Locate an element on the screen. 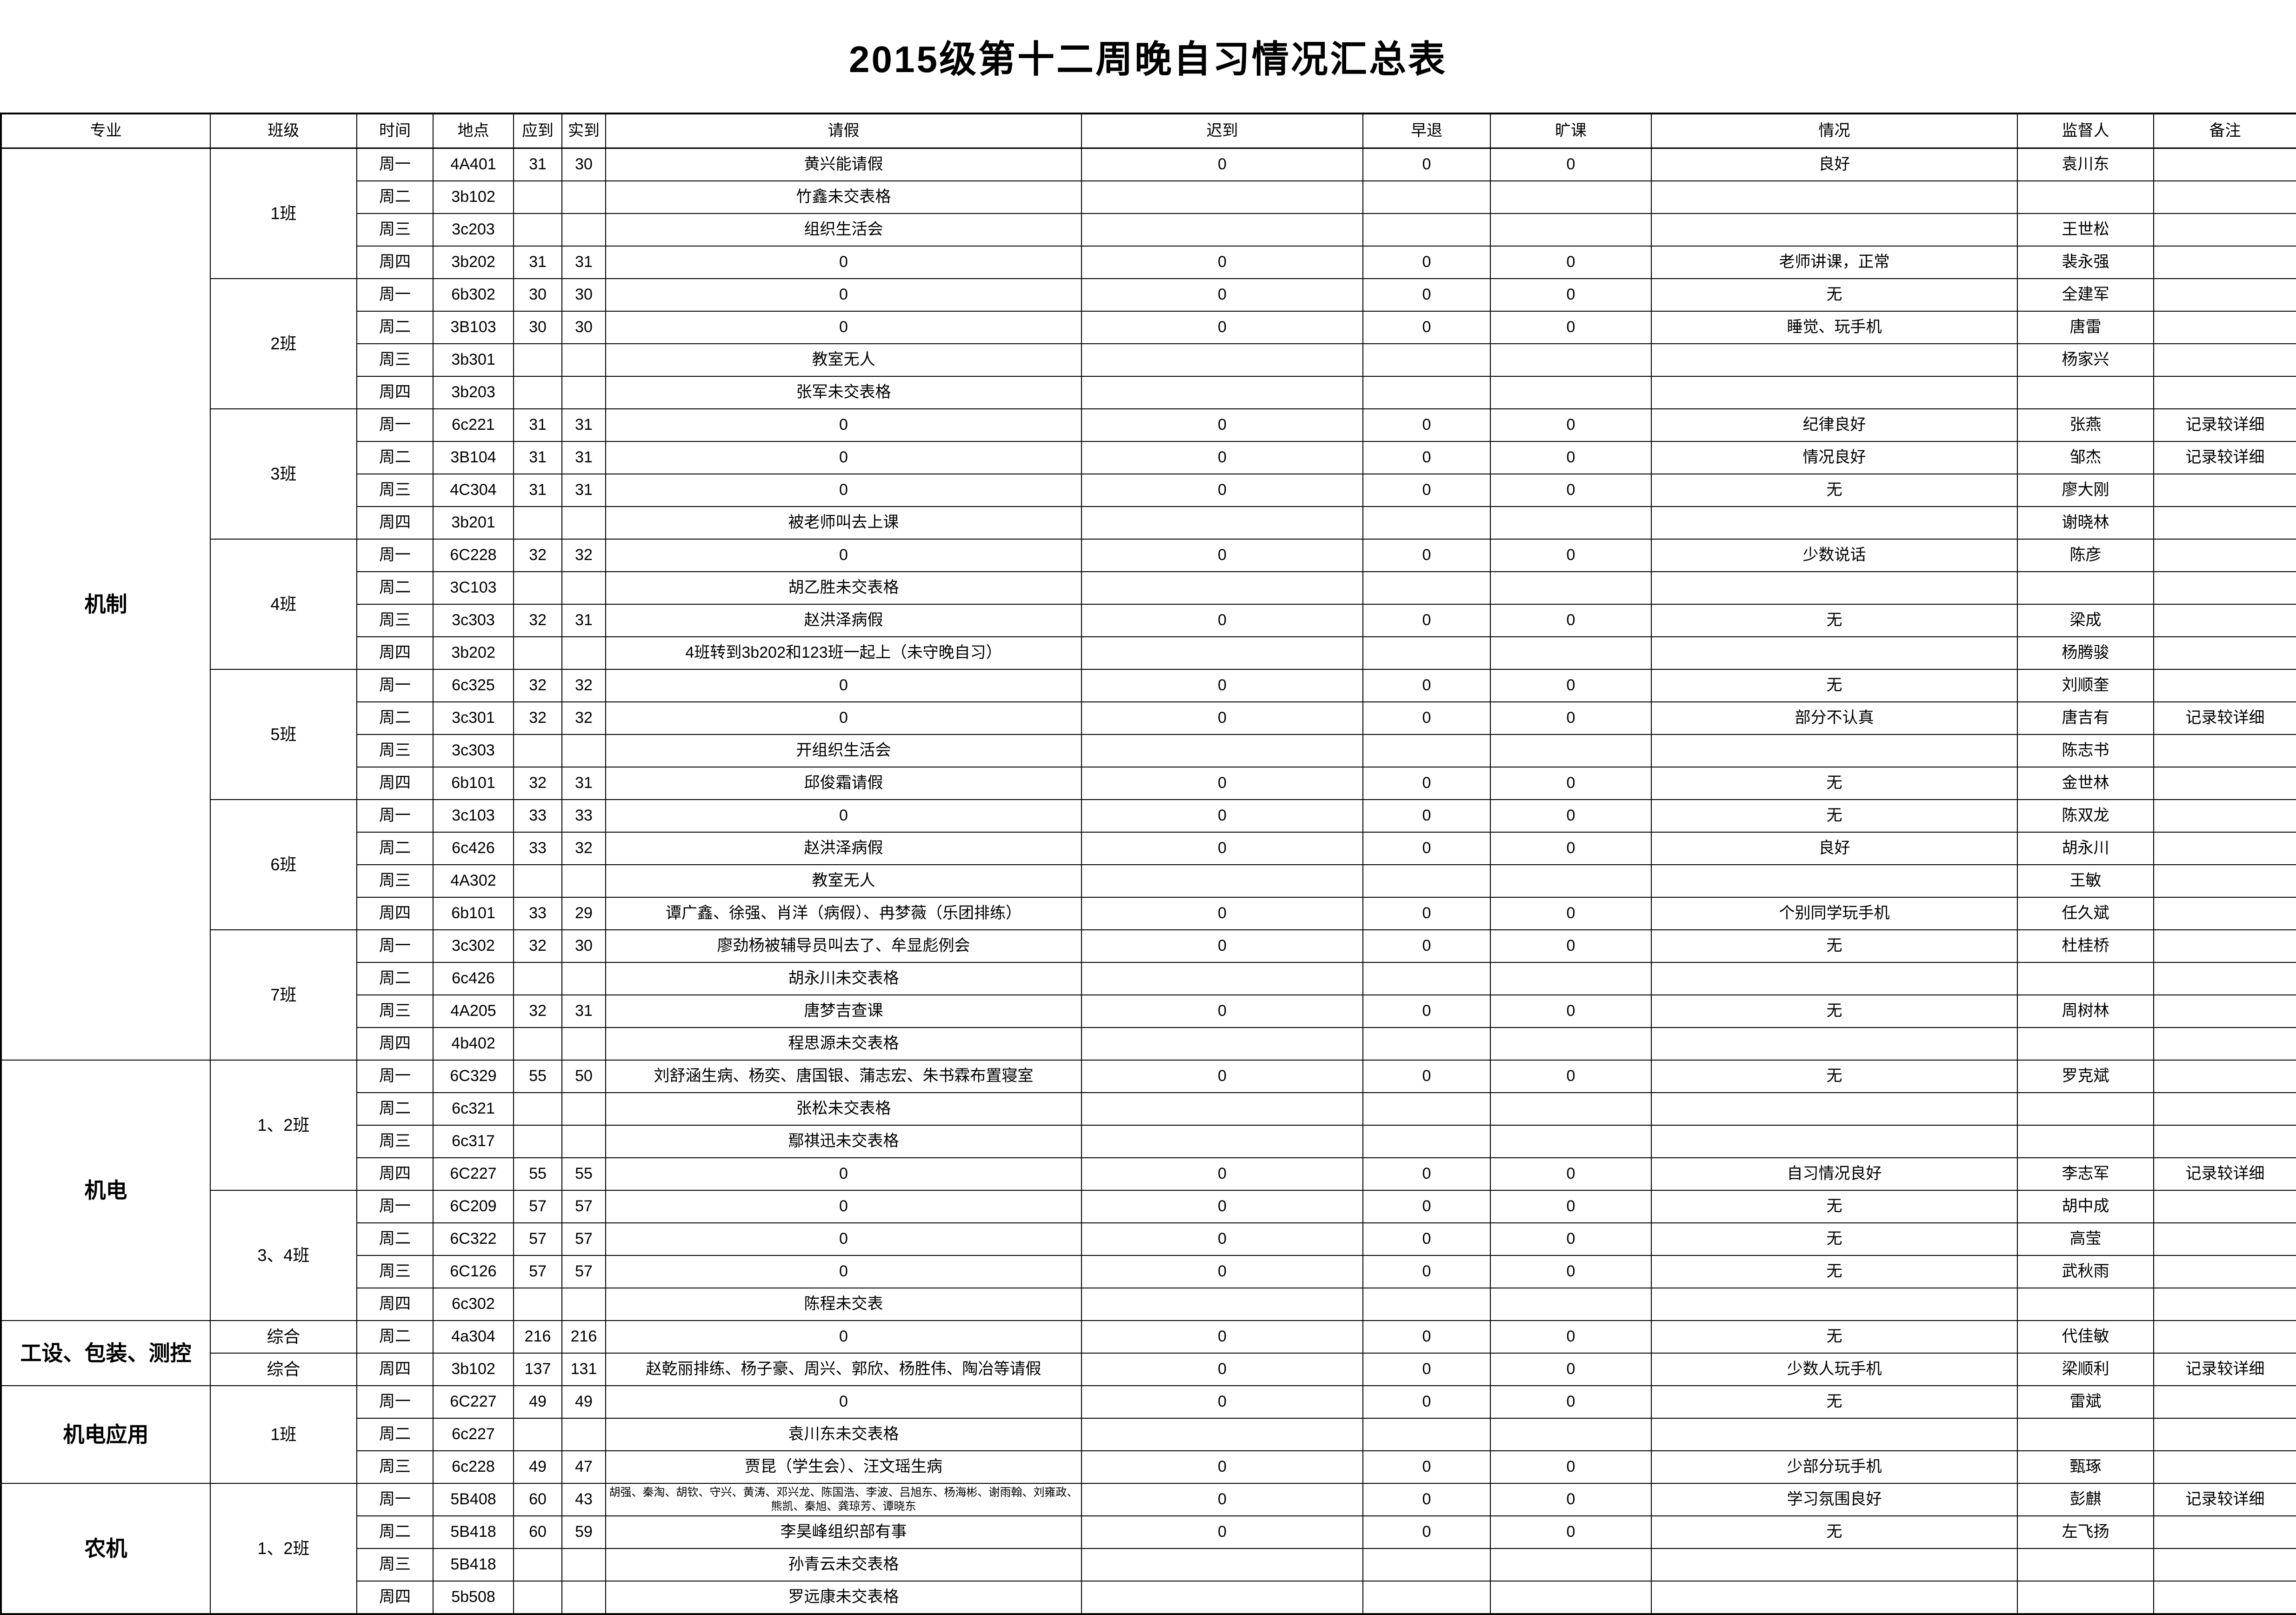 This screenshot has width=2296, height=1615. supervisor-cell: 武秋雨 is located at coordinates (2085, 1271).